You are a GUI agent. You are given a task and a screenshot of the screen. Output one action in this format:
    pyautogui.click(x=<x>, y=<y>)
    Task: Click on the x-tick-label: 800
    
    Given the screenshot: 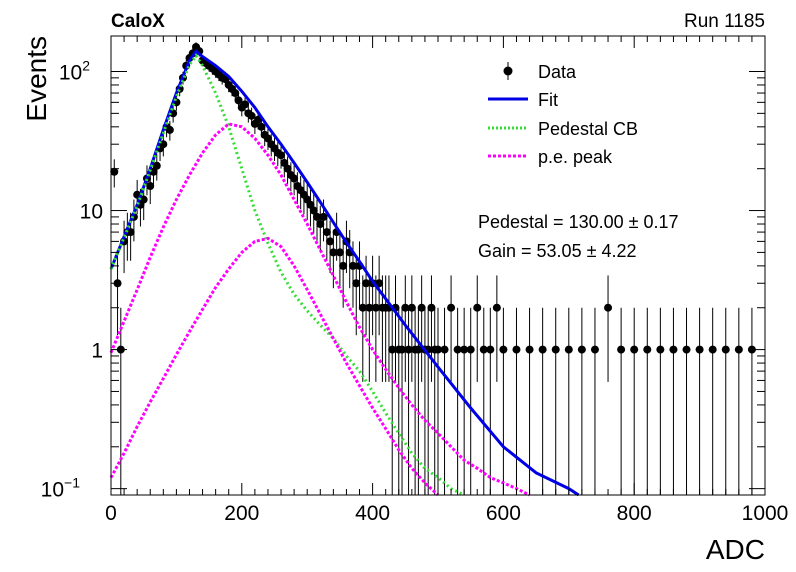 What is the action you would take?
    pyautogui.click(x=634, y=513)
    